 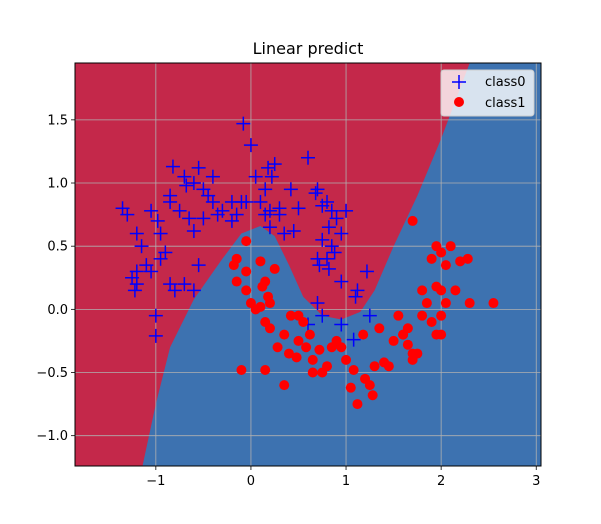 What do you see at coordinates (57, 184) in the screenshot?
I see `y-tick-label: 1.0` at bounding box center [57, 184].